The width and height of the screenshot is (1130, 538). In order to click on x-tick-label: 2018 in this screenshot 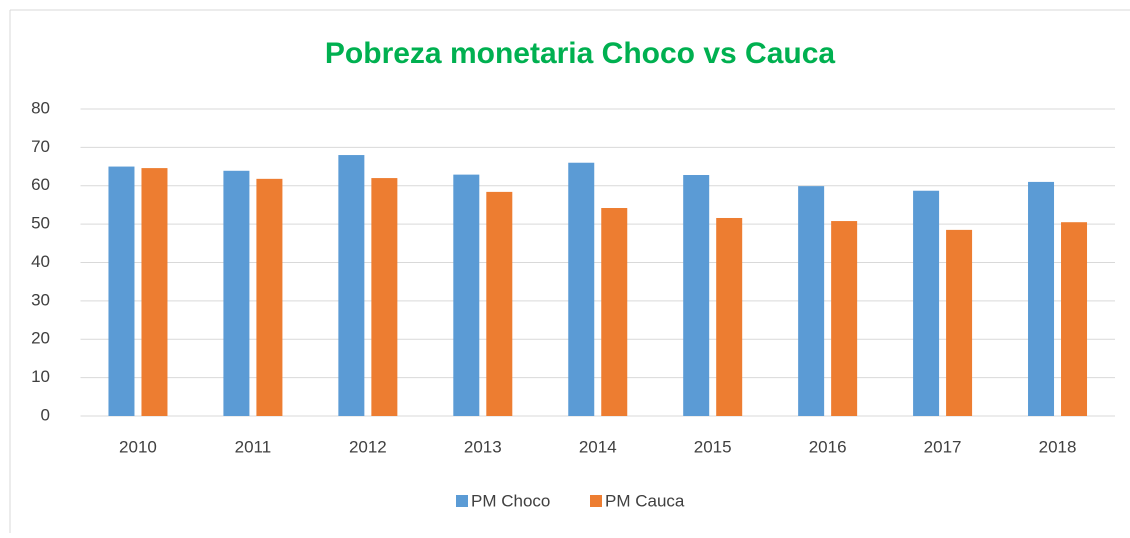, I will do `click(1058, 446)`.